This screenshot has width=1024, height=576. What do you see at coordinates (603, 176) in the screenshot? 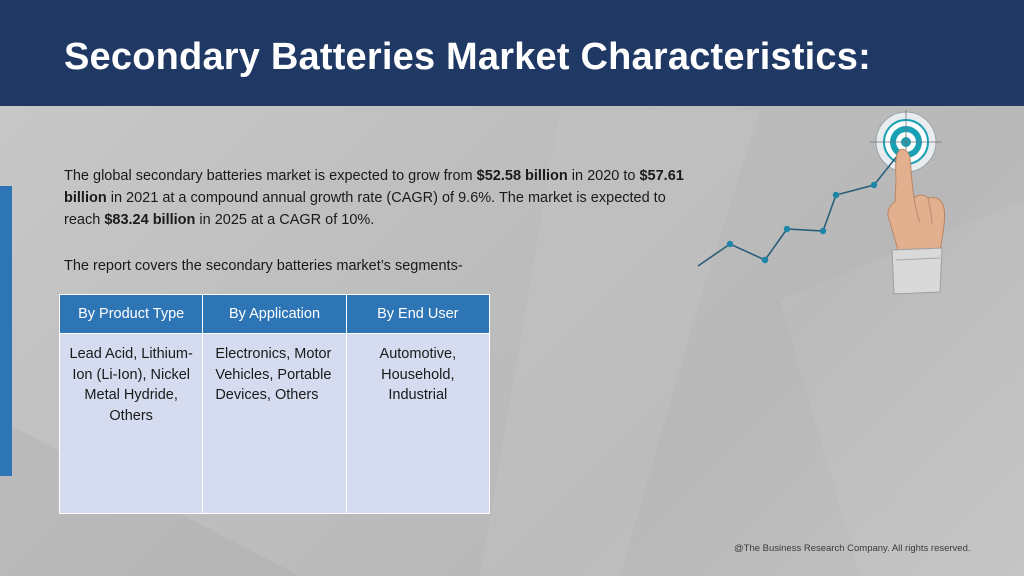
I see `intro-text: in 2020 to` at bounding box center [603, 176].